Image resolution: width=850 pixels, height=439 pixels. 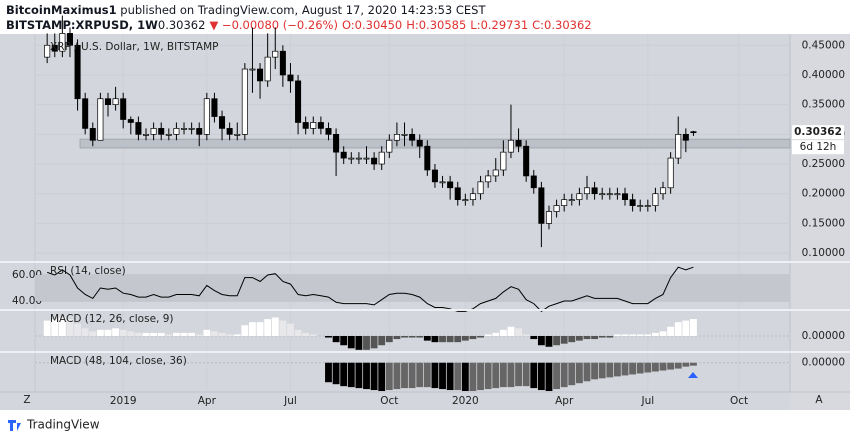 What do you see at coordinates (823, 75) in the screenshot?
I see `y-tick-label: 0.40000` at bounding box center [823, 75].